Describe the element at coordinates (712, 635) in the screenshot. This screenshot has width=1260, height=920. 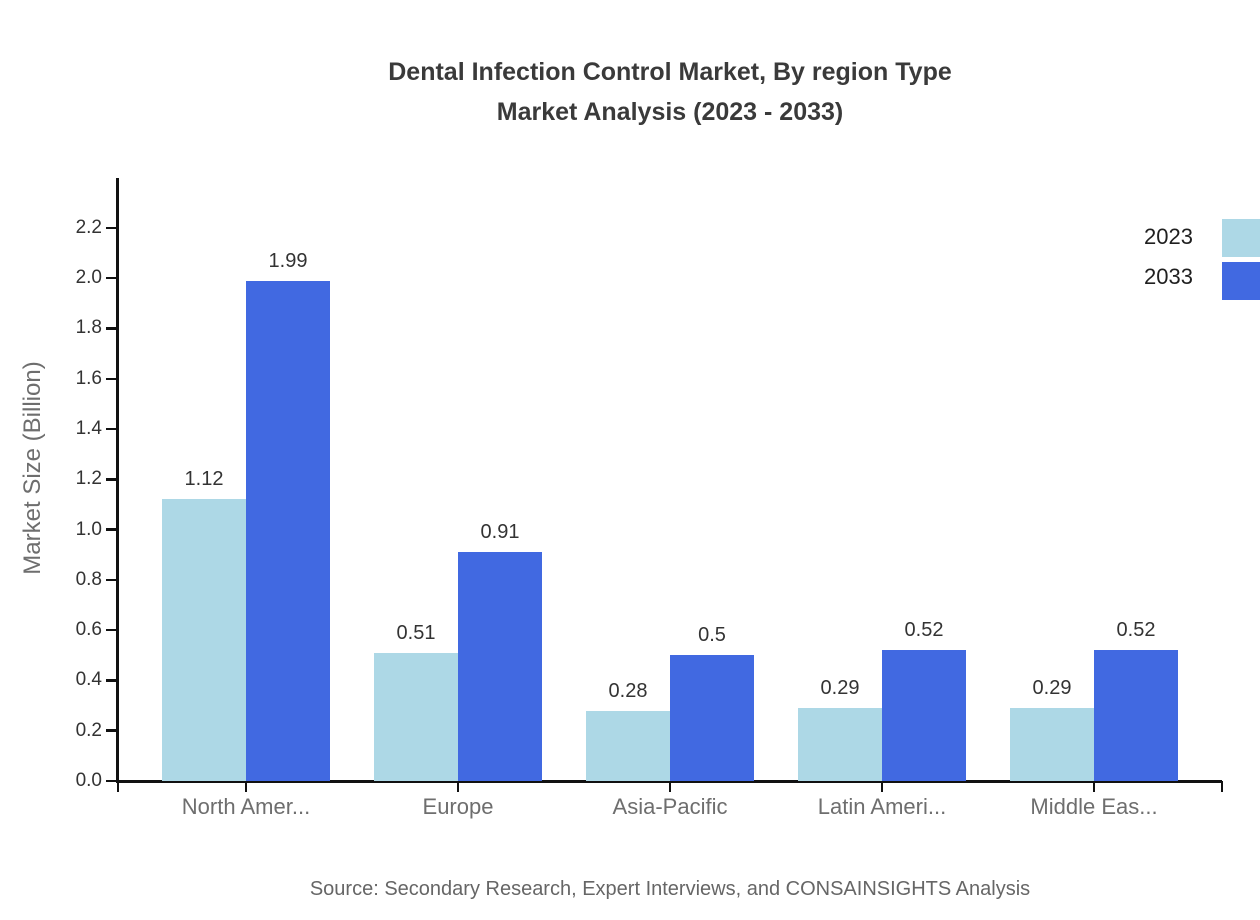
I see `bar-value-2033-asia-pacific: 0.5` at that location.